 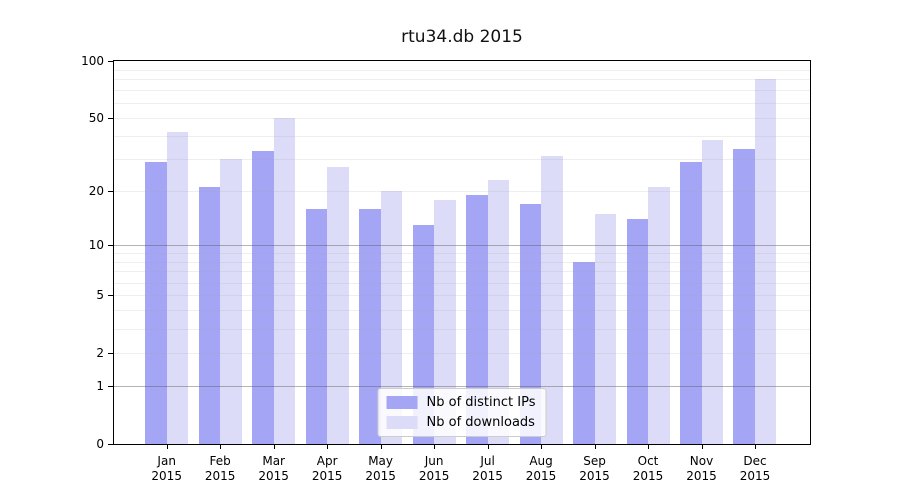 What do you see at coordinates (755, 447) in the screenshot?
I see `x-tick-mark-dec` at bounding box center [755, 447].